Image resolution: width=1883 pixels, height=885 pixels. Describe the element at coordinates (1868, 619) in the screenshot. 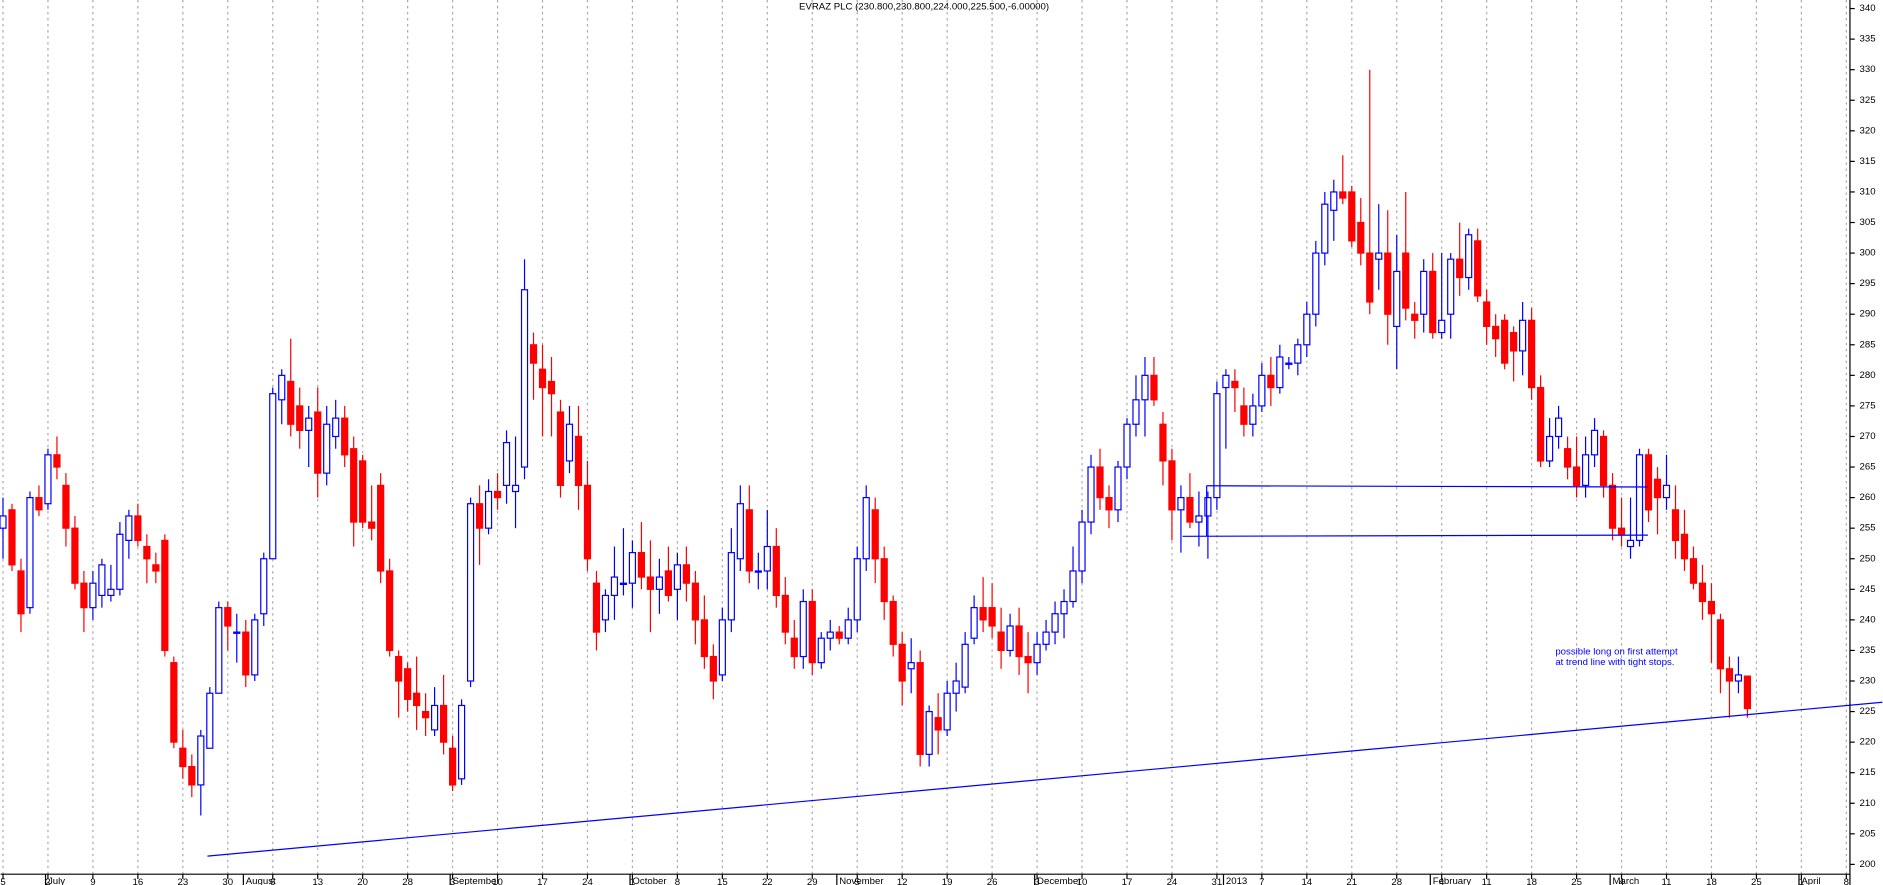

I see `y-tick-label: 240` at that location.